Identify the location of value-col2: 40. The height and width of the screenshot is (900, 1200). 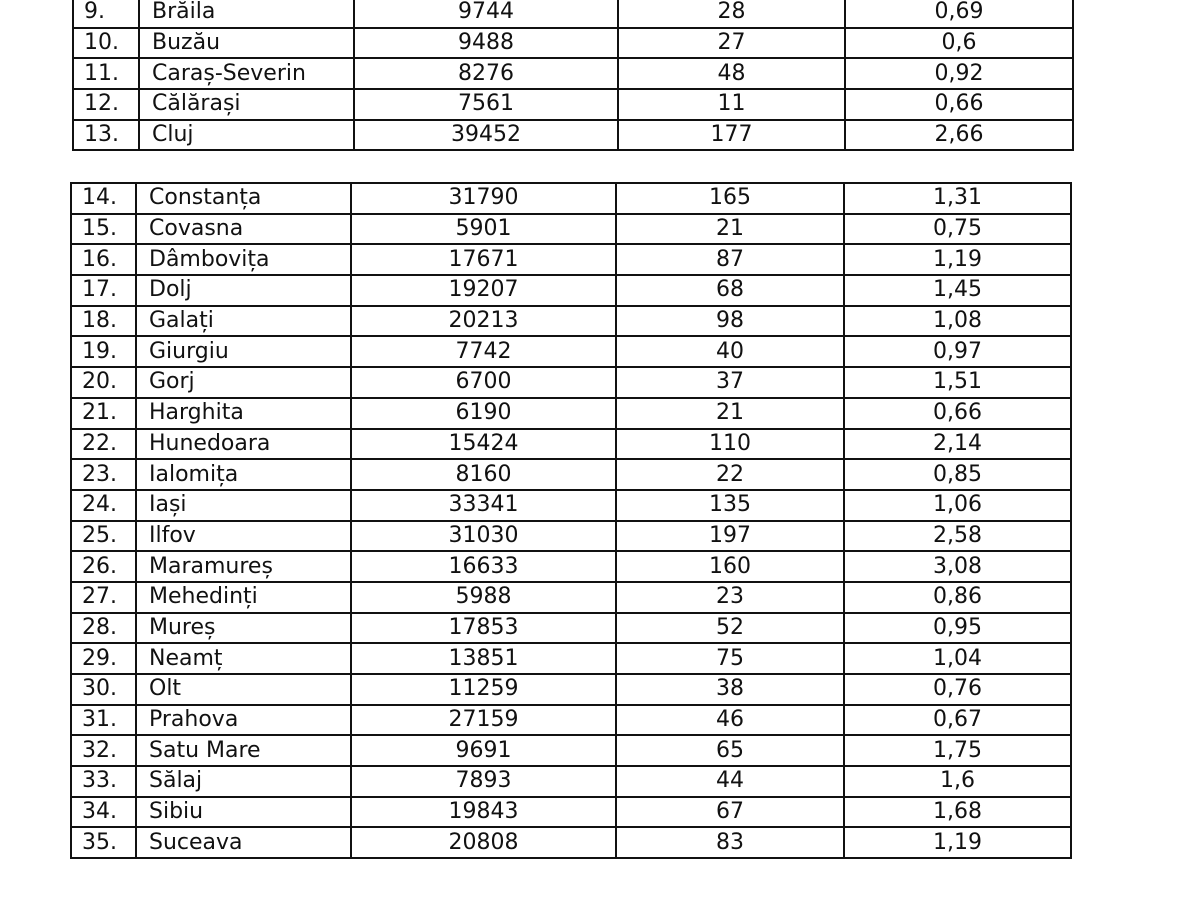
(730, 352).